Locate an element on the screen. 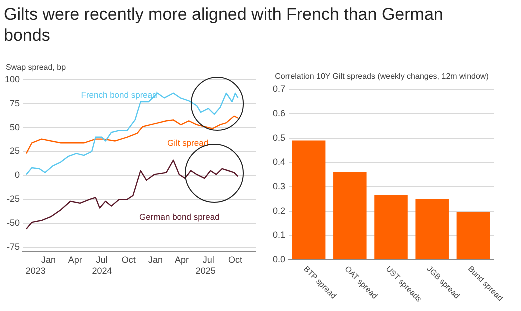 The width and height of the screenshot is (521, 311). chart-title: Gilts were recently more aligned with French than German bonds is located at coordinates (224, 25).